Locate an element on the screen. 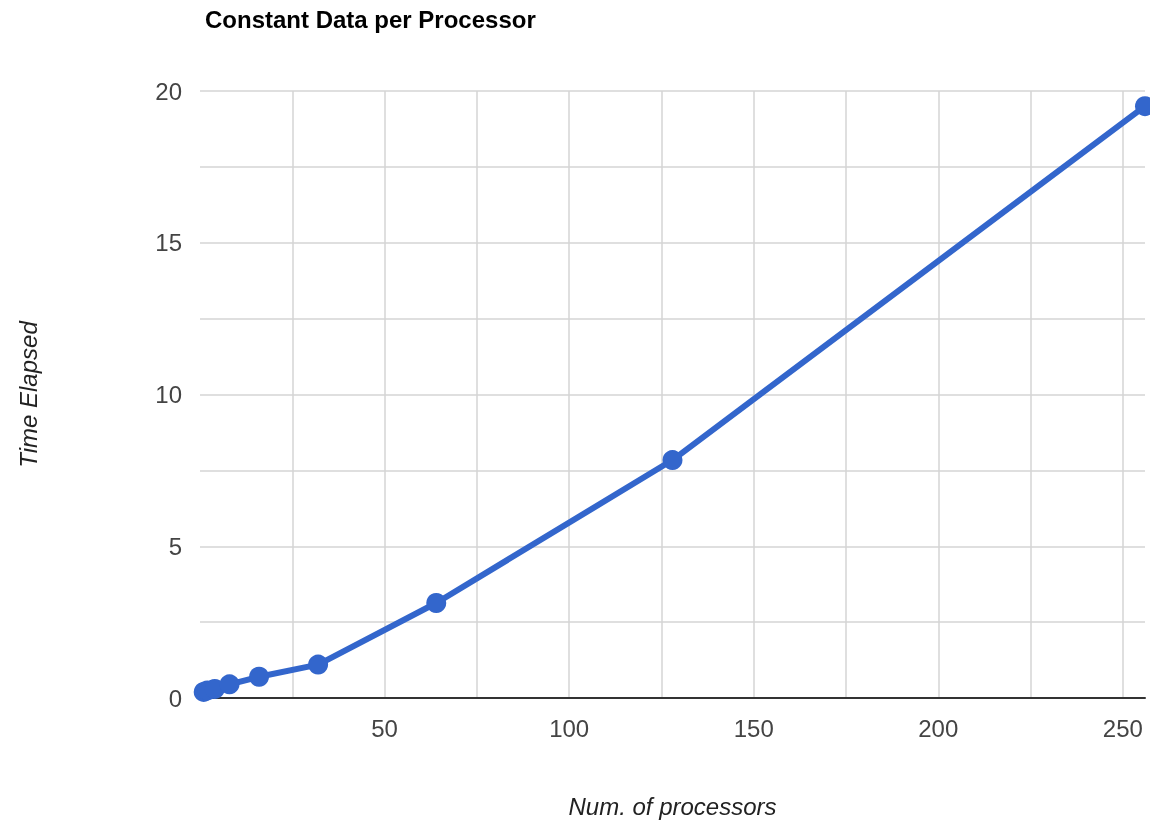 This screenshot has width=1150, height=839. y-tick-label: 15 is located at coordinates (168, 243).